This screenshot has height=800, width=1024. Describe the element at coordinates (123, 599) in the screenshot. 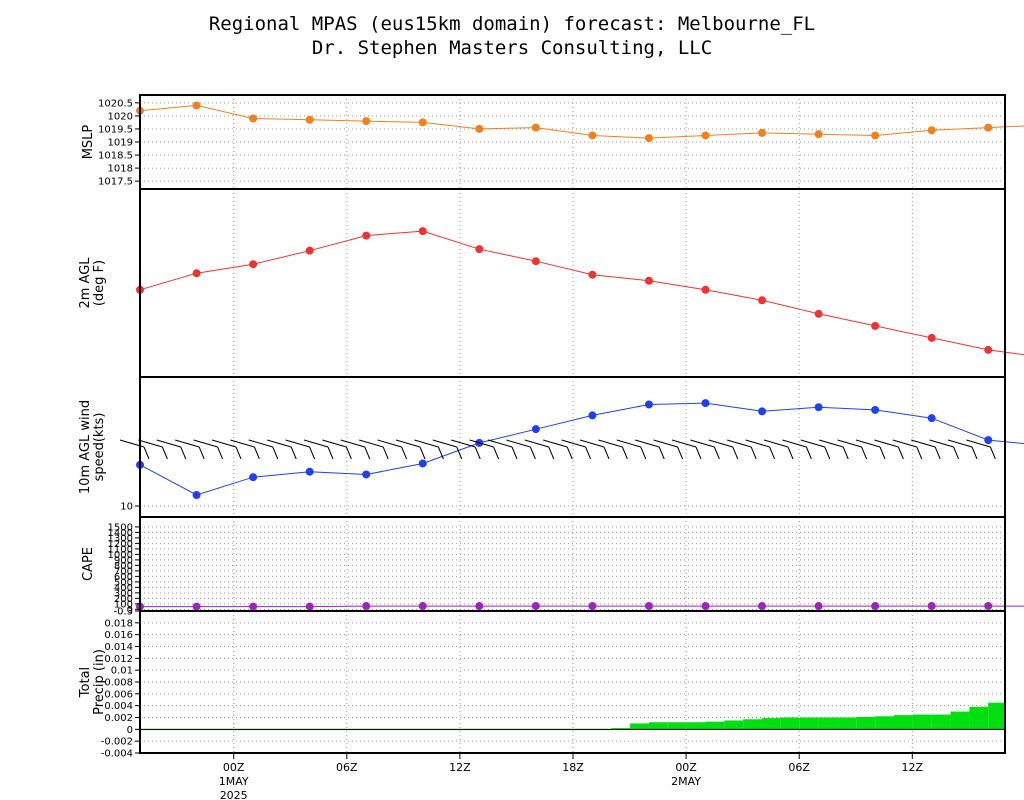

I see `y-tick-label-cape: 200` at that location.